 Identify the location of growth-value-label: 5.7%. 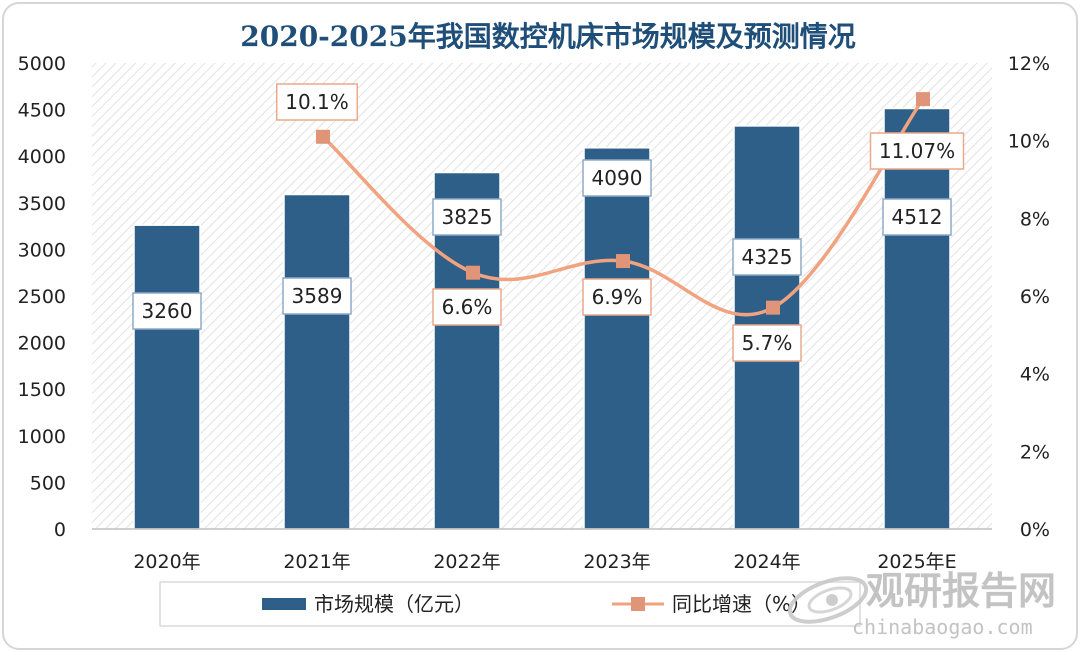
(767, 343).